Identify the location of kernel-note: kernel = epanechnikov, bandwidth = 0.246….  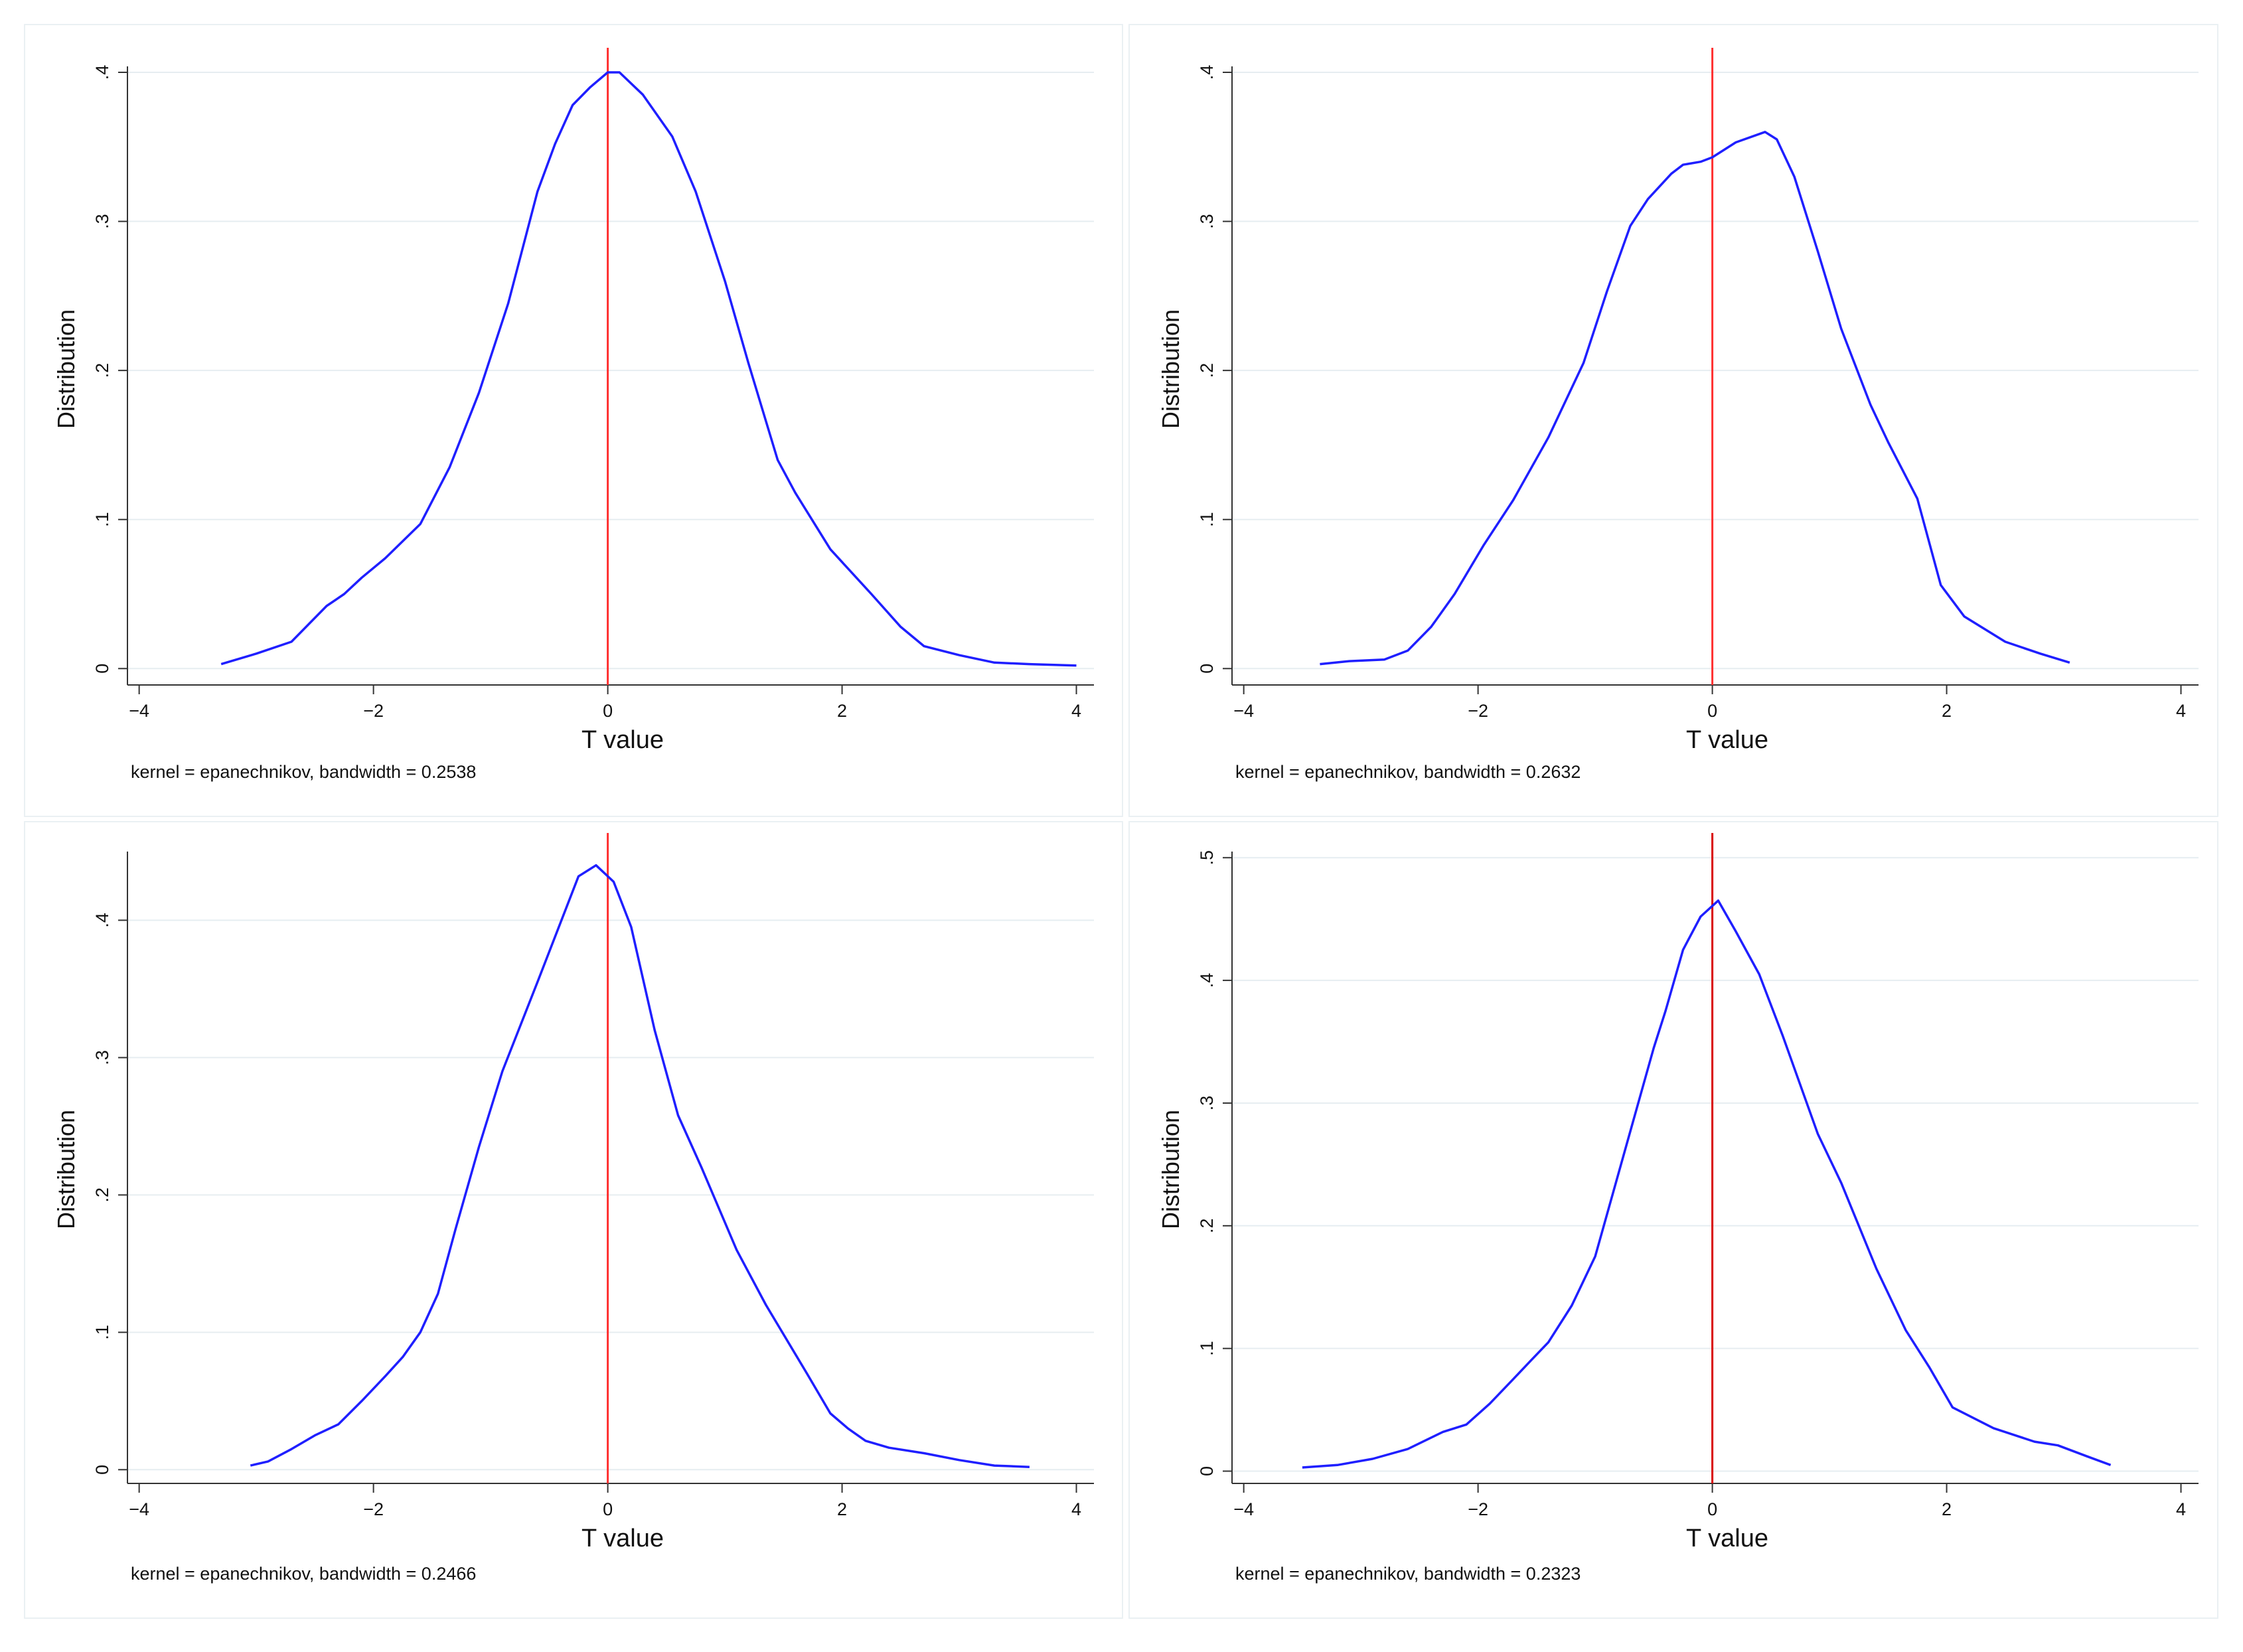
(303, 1574).